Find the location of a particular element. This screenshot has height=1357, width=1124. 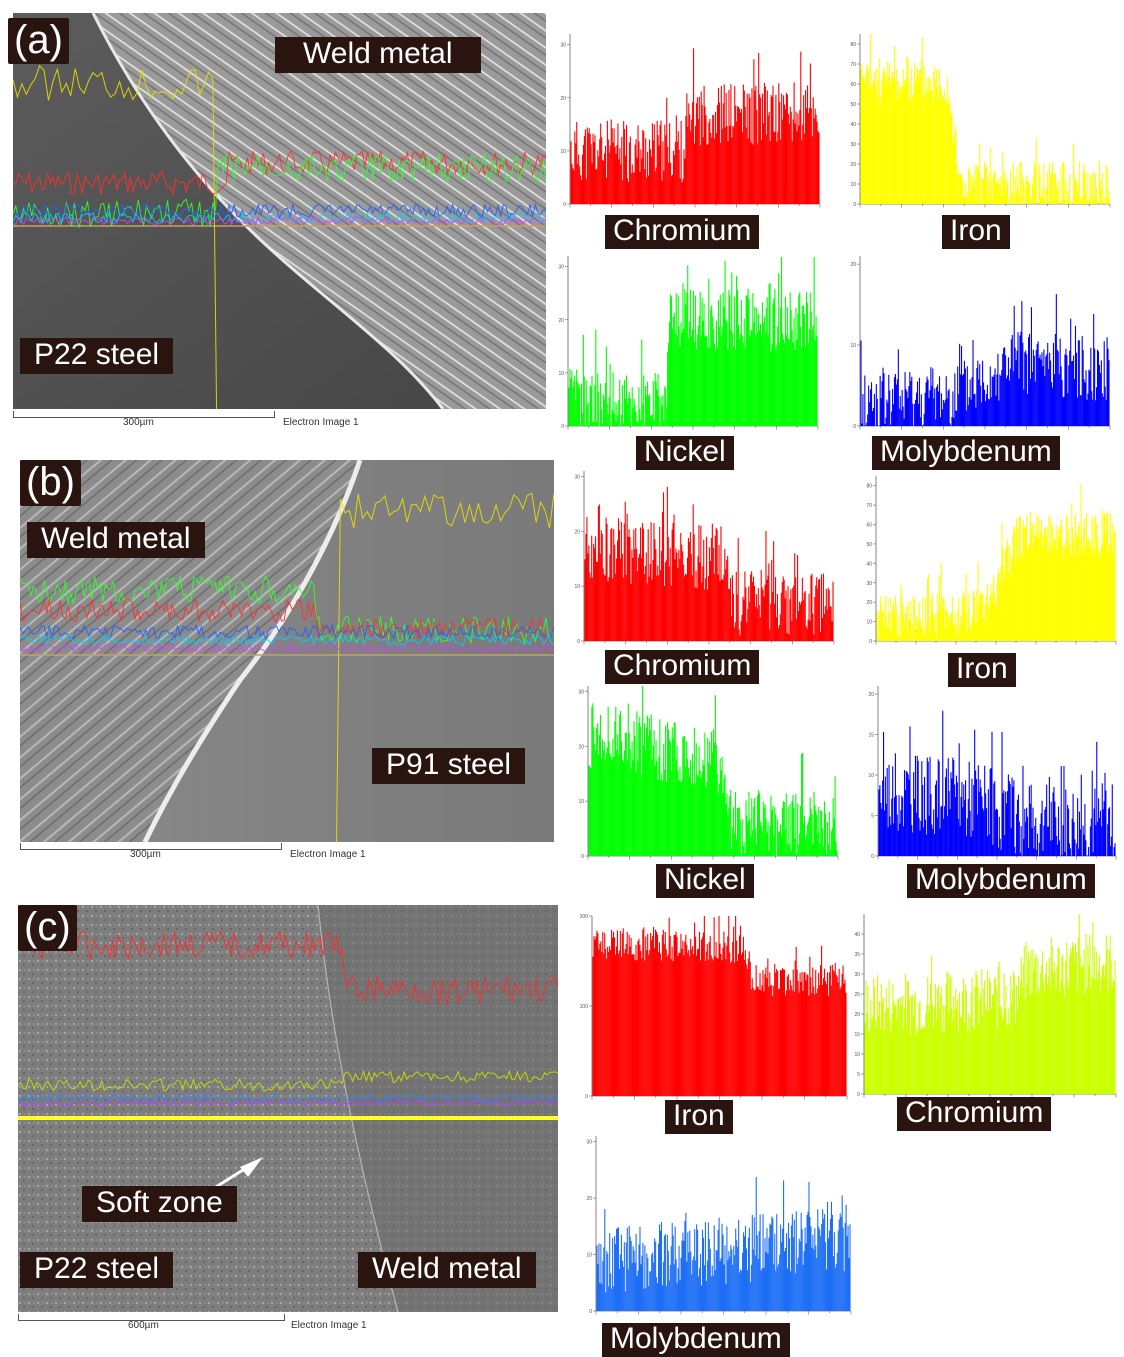

panel-label-b: (b) is located at coordinates (50, 483).